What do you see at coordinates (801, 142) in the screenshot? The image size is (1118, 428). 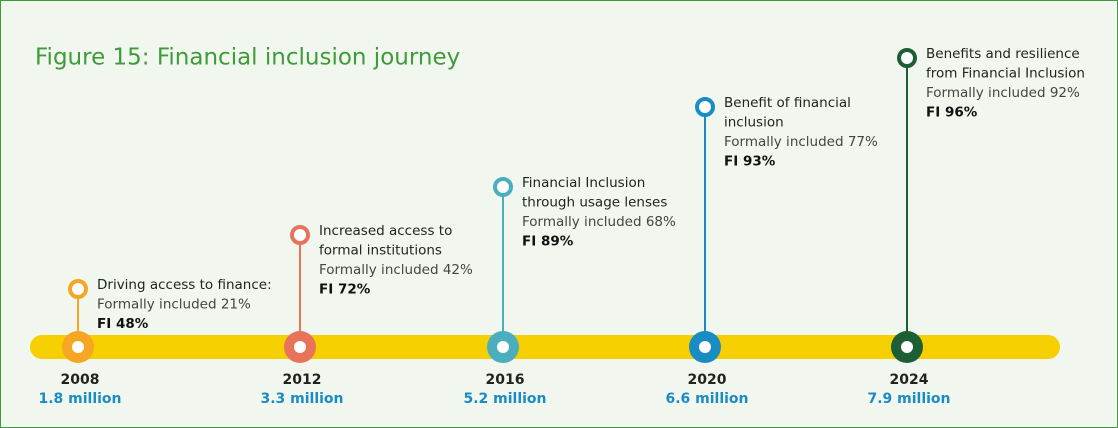 I see `formal-inclusion: Formally included 77%` at bounding box center [801, 142].